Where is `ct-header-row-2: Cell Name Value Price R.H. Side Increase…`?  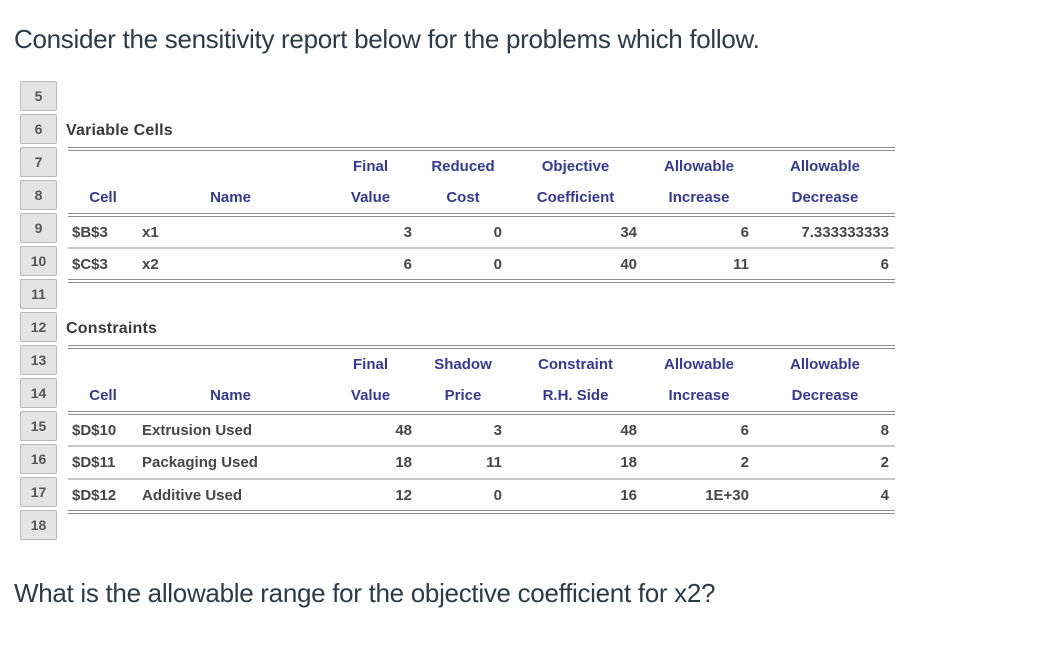
ct-header-row-2: Cell Name Value Price R.H. Side Increase… is located at coordinates (481, 396).